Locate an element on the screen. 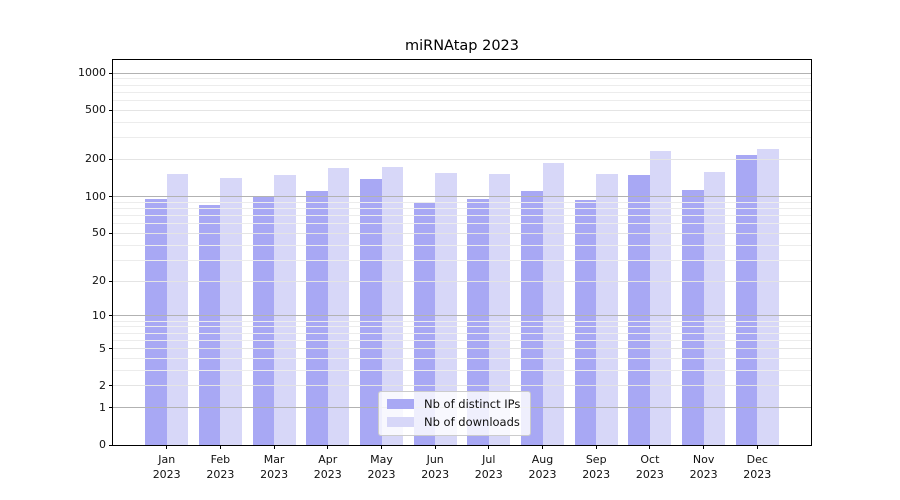  x-tick-label: Jul 2023 is located at coordinates (488, 467).